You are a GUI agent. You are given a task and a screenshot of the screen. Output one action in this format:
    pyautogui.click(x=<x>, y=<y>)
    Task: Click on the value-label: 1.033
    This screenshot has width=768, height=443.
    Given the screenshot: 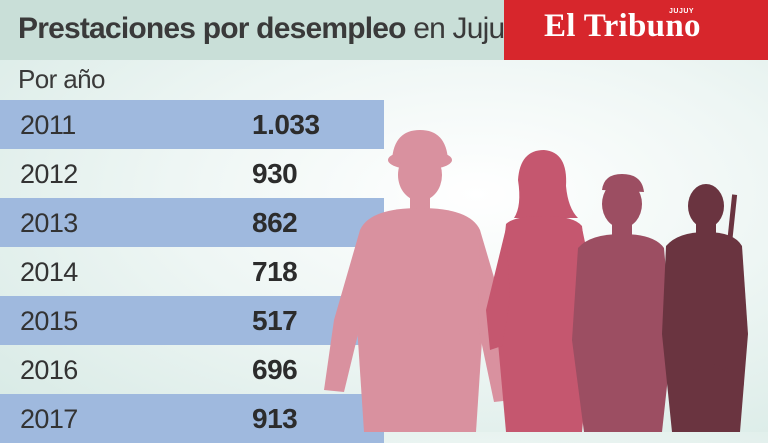 What is the action you would take?
    pyautogui.click(x=286, y=124)
    